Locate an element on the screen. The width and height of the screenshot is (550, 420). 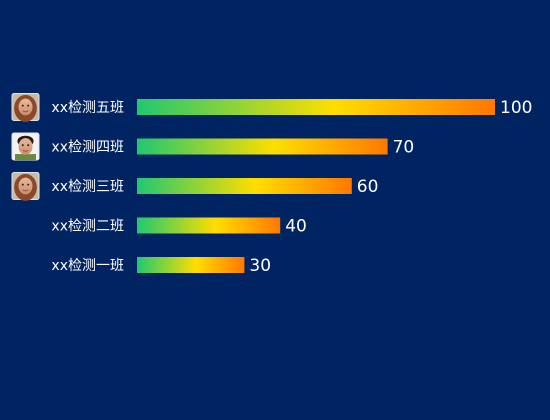
bar-row: xx检测五班 100 is located at coordinates (271, 107).